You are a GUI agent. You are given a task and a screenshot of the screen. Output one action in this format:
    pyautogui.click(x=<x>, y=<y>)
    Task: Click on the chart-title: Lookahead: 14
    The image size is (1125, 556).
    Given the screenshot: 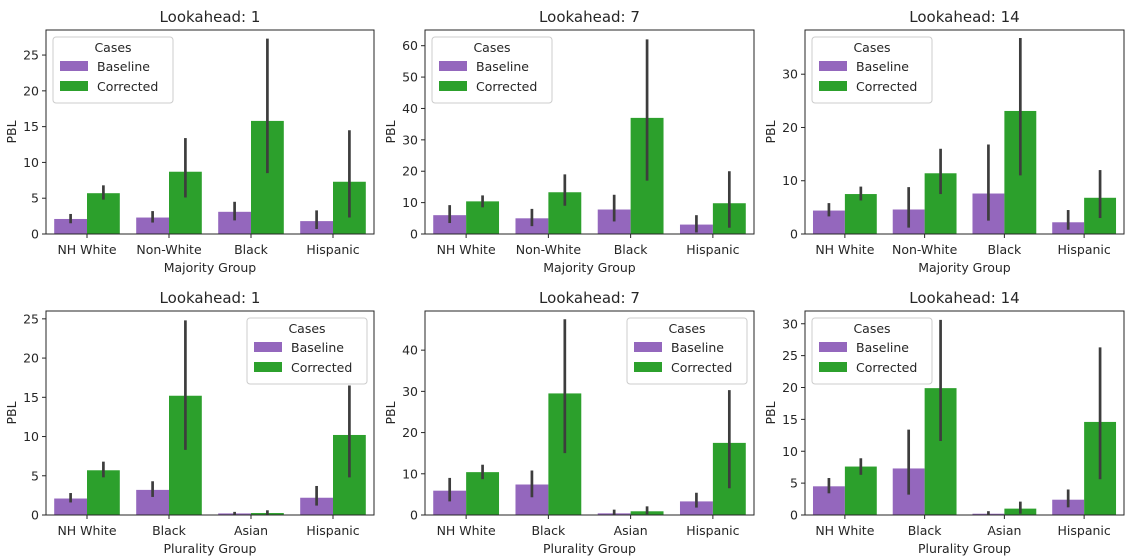 What is the action you would take?
    pyautogui.click(x=964, y=298)
    